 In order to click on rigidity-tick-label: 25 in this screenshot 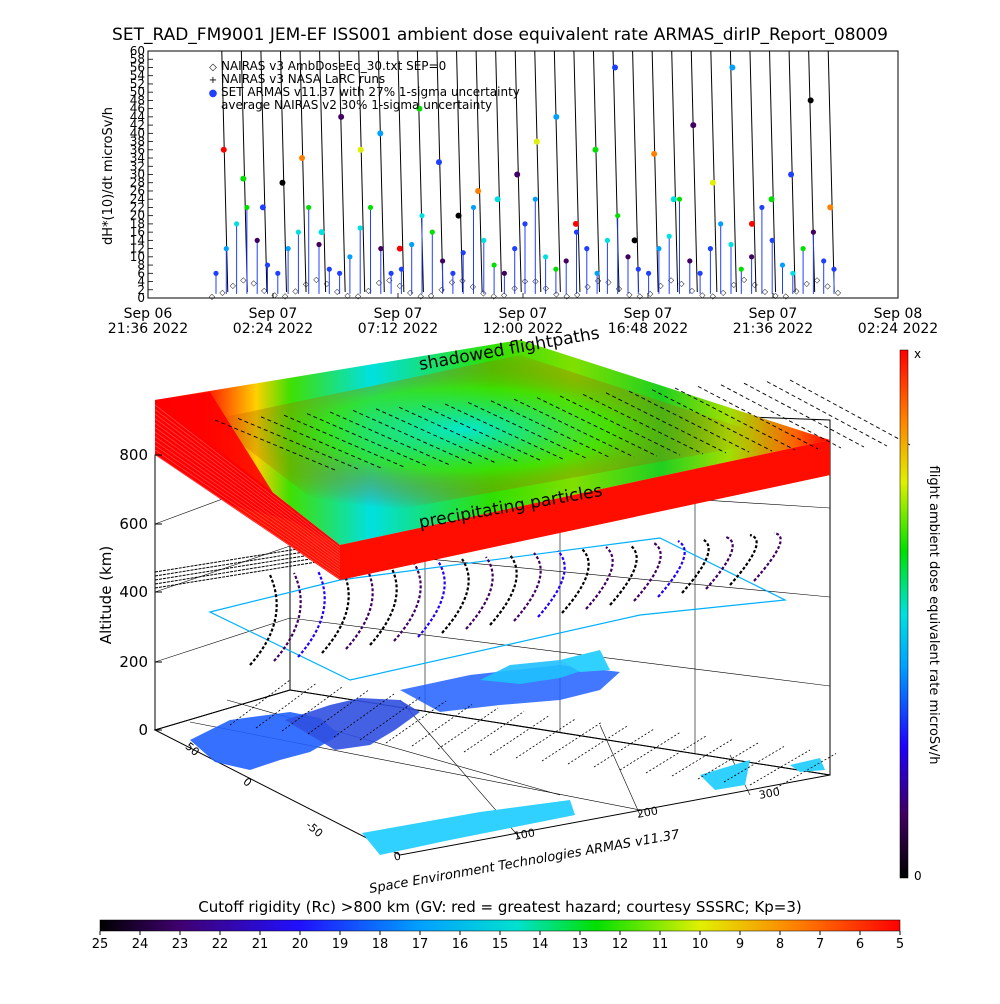, I will do `click(100, 944)`.